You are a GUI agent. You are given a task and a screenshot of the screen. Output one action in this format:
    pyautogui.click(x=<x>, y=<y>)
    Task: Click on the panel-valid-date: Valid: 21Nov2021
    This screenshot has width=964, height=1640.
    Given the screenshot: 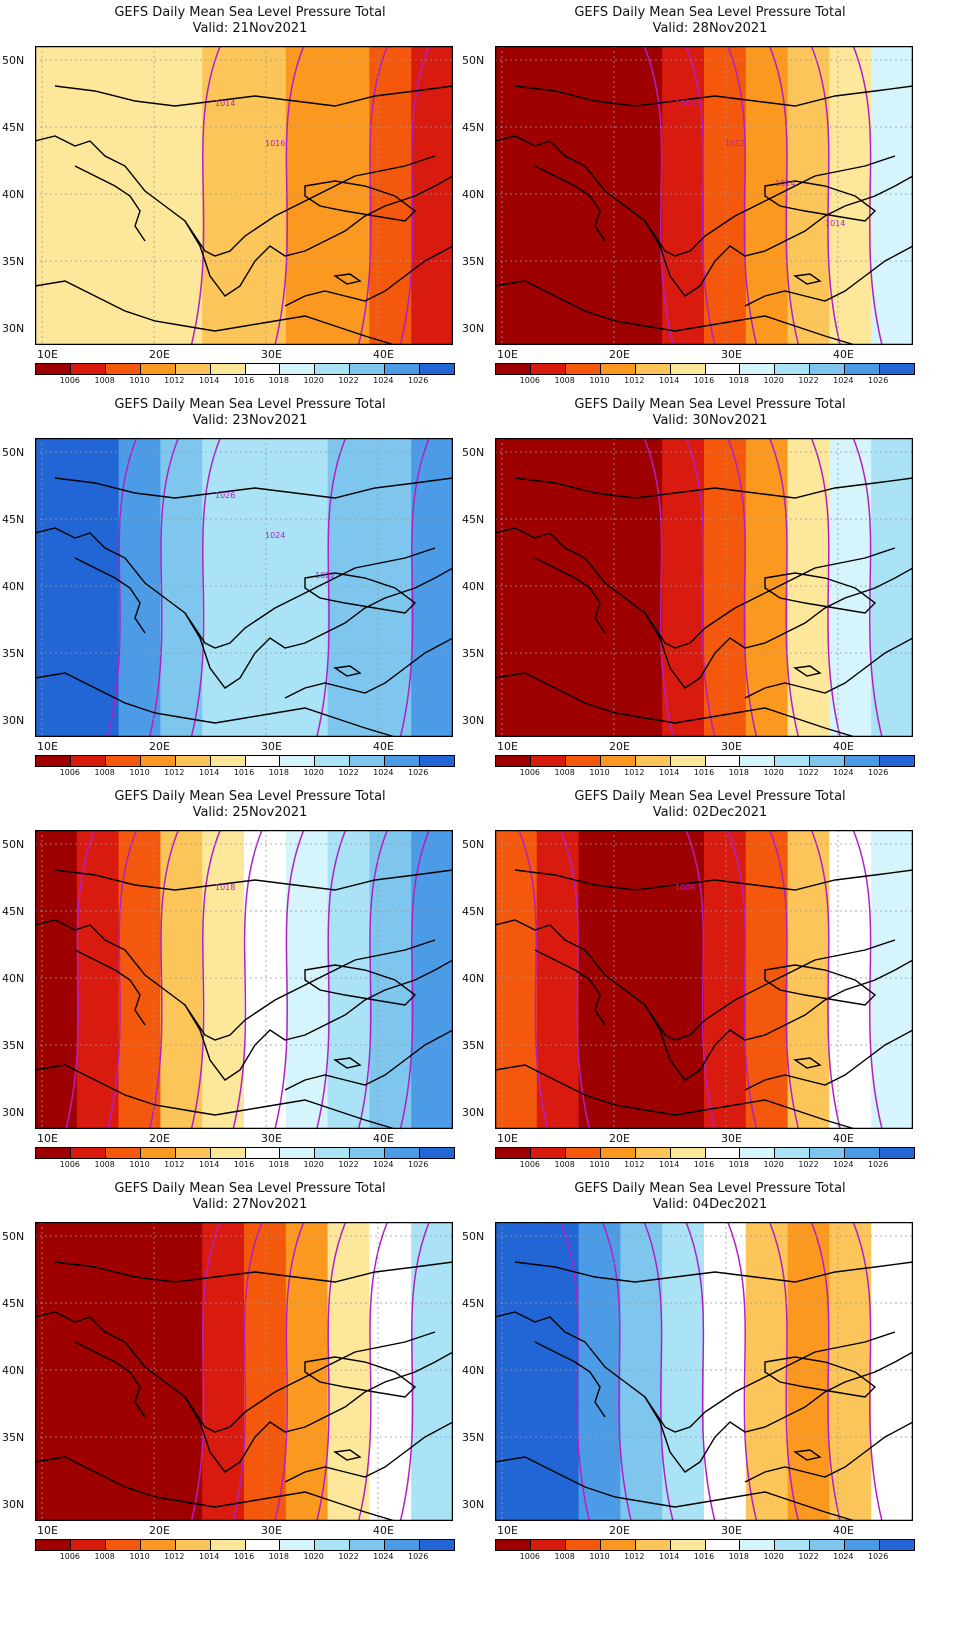 What is the action you would take?
    pyautogui.click(x=250, y=28)
    